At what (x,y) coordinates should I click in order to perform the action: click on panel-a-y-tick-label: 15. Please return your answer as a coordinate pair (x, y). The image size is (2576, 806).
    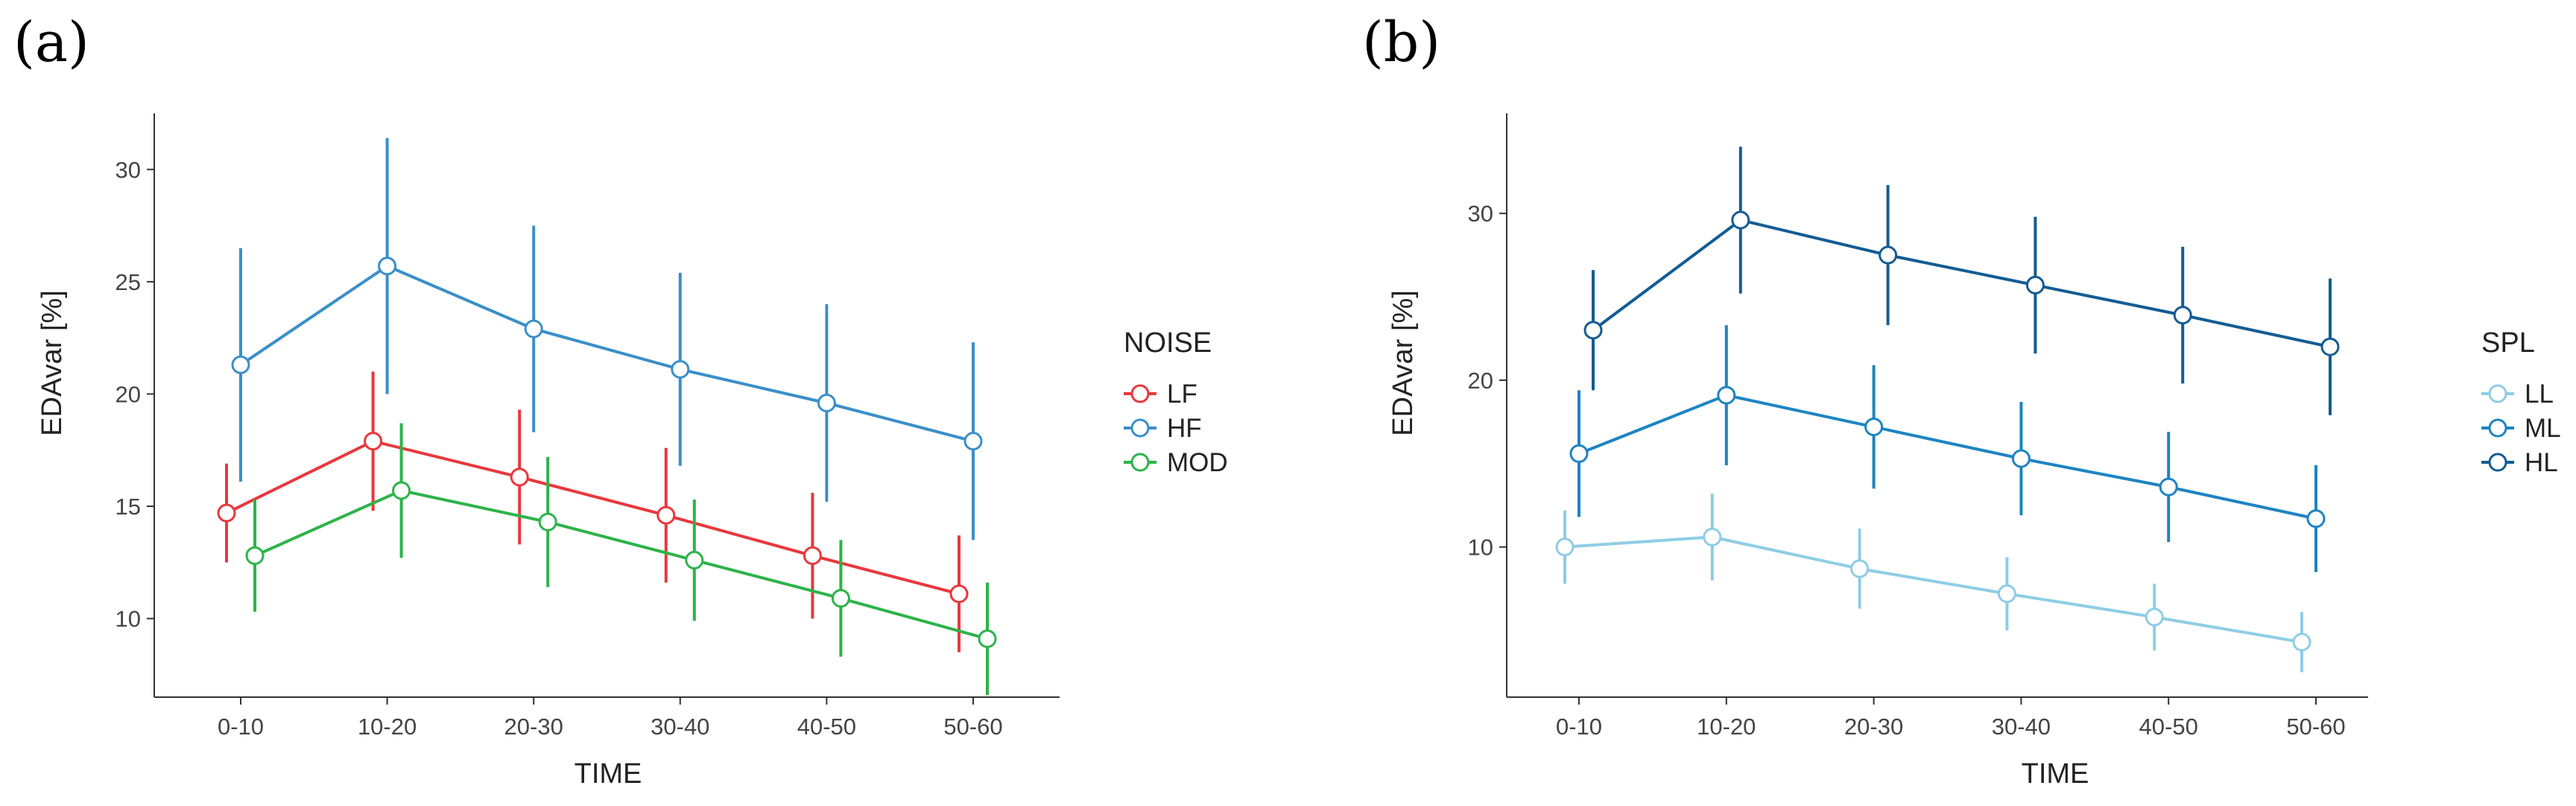
    Looking at the image, I should click on (128, 507).